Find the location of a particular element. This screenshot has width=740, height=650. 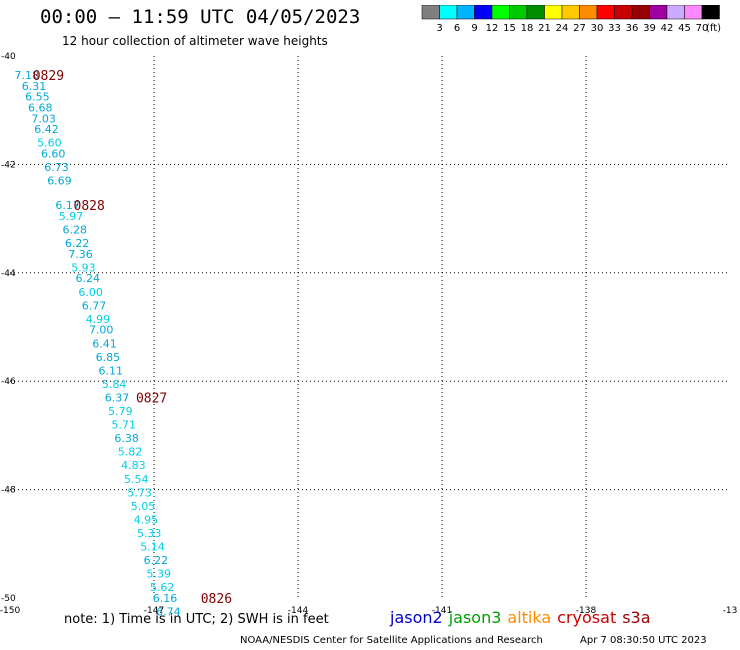

wave-height-point: 5.33 is located at coordinates (149, 533).